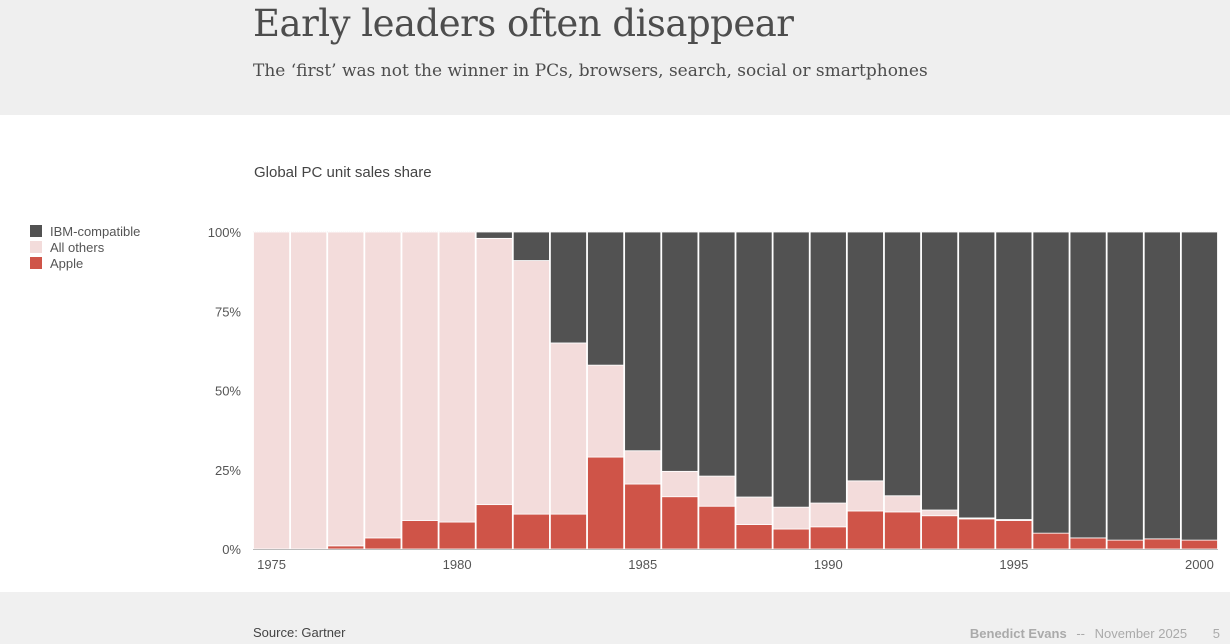  Describe the element at coordinates (606, 503) in the screenshot. I see `bar-apple-1984` at that location.